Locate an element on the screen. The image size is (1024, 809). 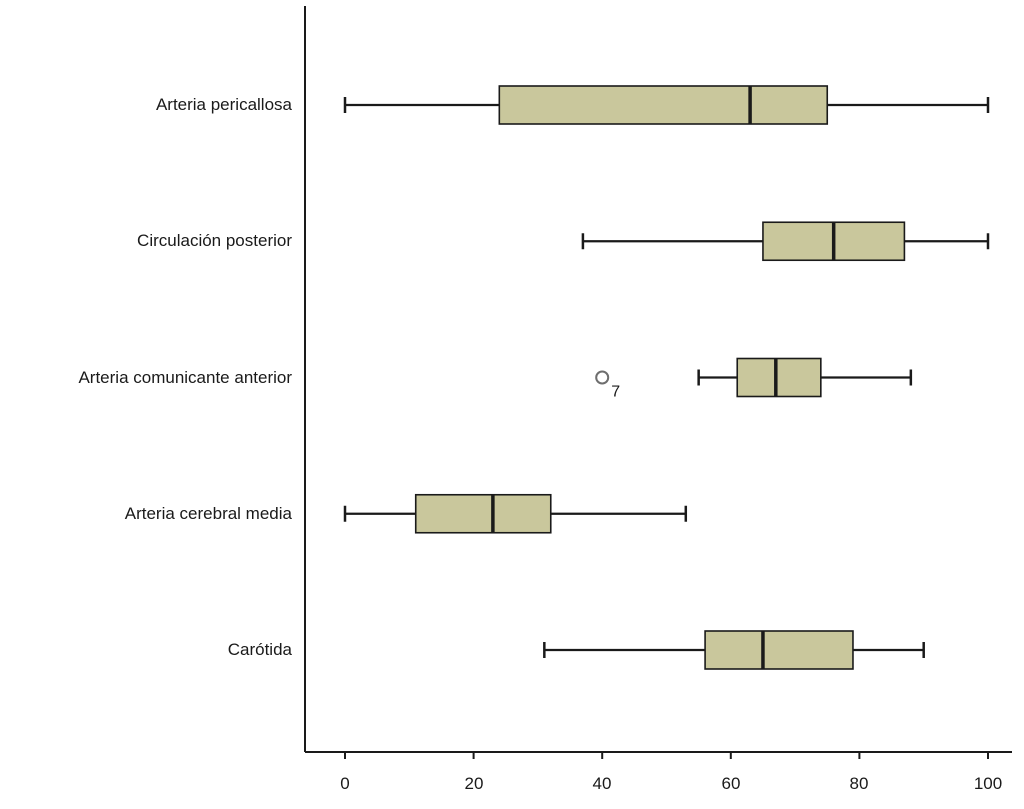
category-label: Arteria comunicante anterior is located at coordinates (185, 377).